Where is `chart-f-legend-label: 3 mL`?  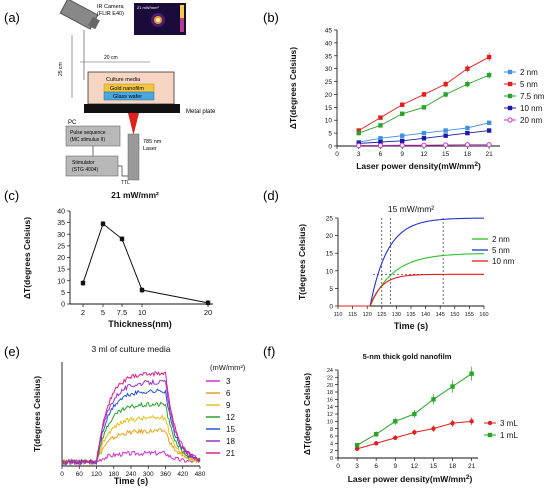 chart-f-legend-label: 3 mL is located at coordinates (509, 423).